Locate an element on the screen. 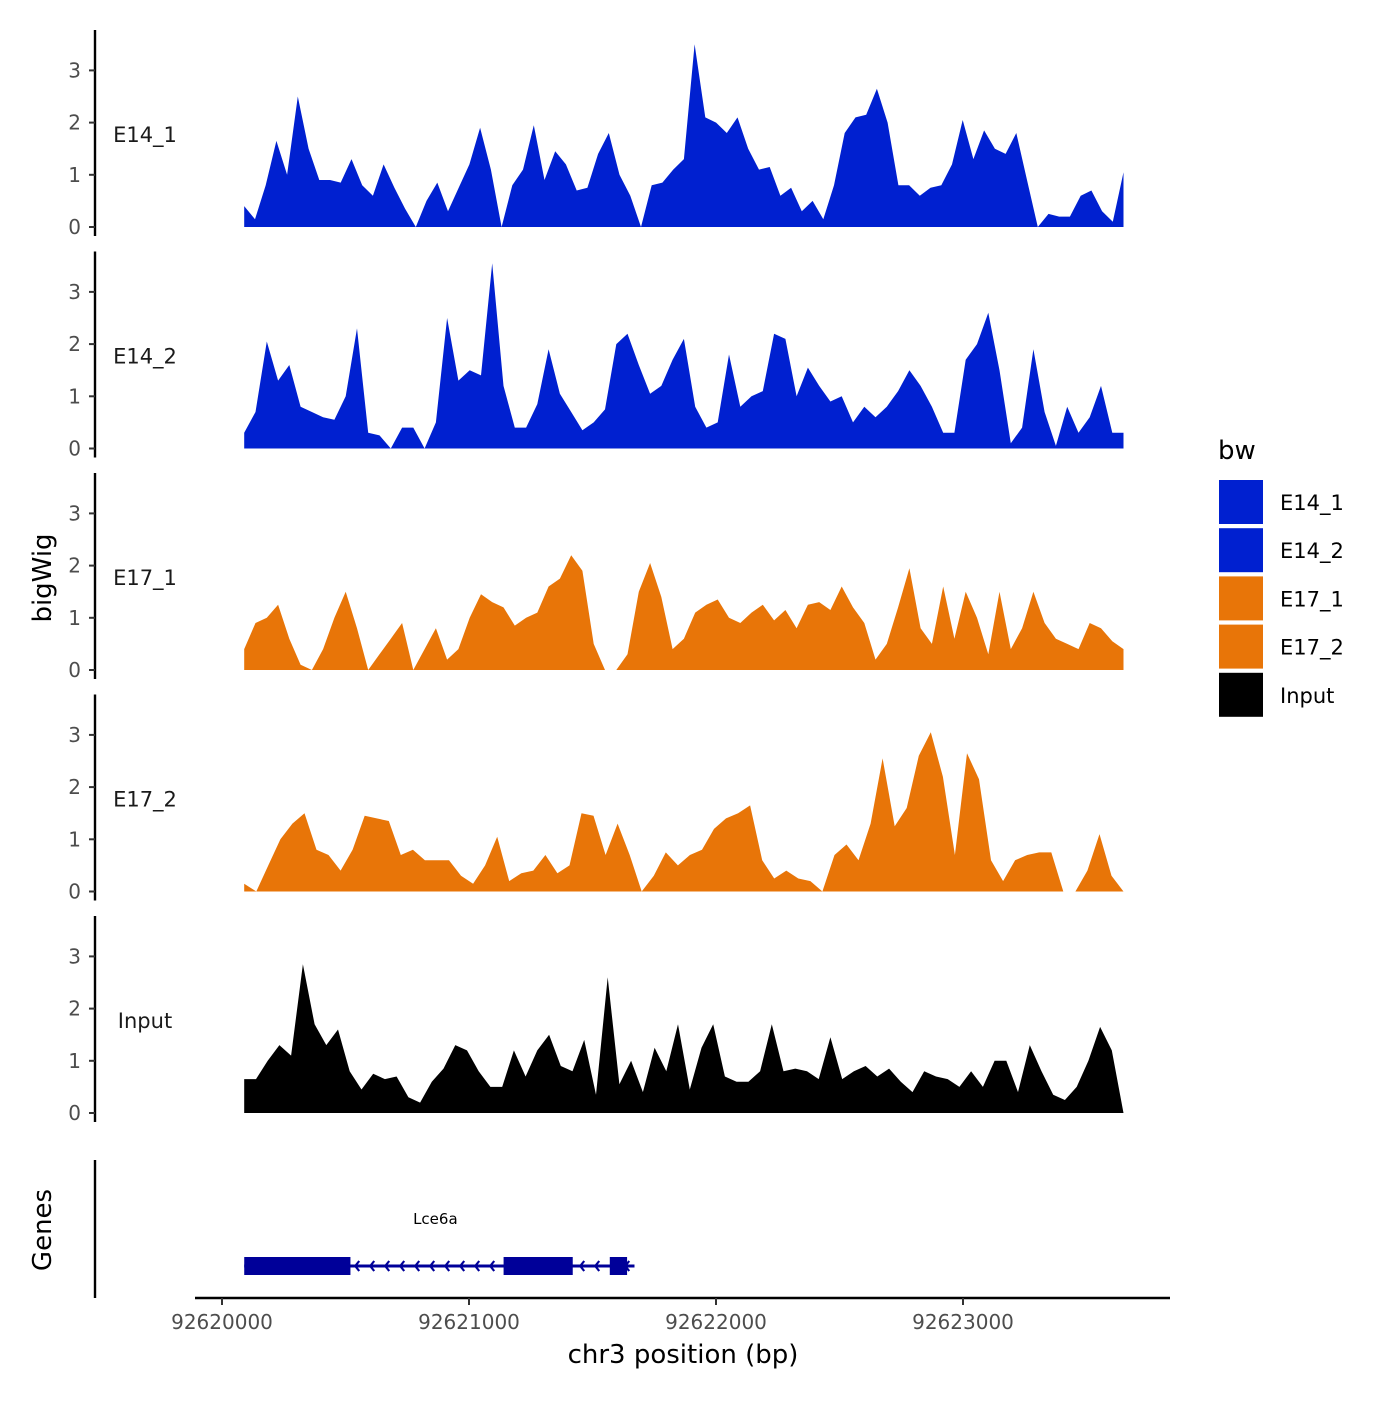 The width and height of the screenshot is (1400, 1405). x-tick-label: 92623000 is located at coordinates (963, 1322).